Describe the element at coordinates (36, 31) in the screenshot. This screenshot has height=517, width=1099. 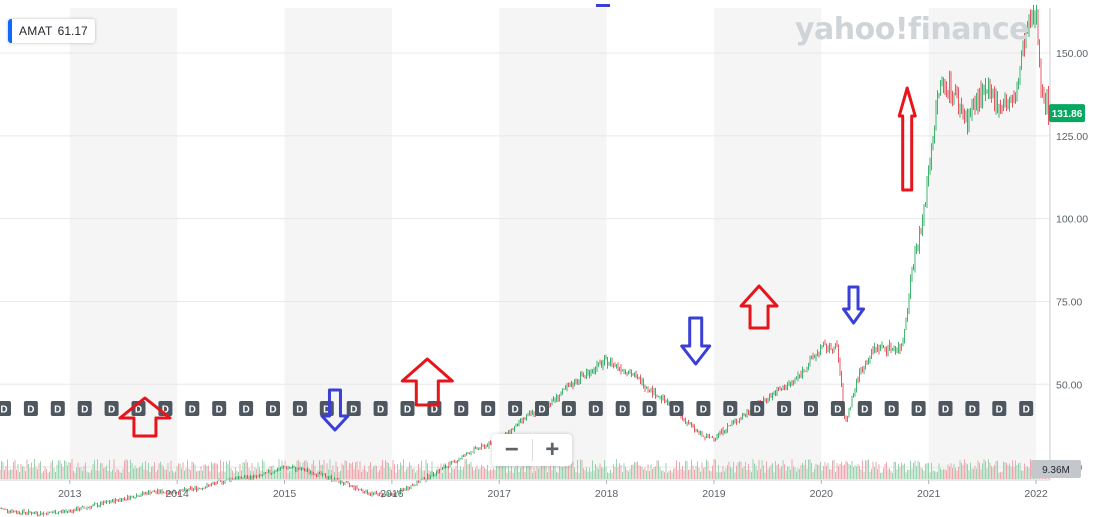
I see `ticker-symbol: AMAT` at that location.